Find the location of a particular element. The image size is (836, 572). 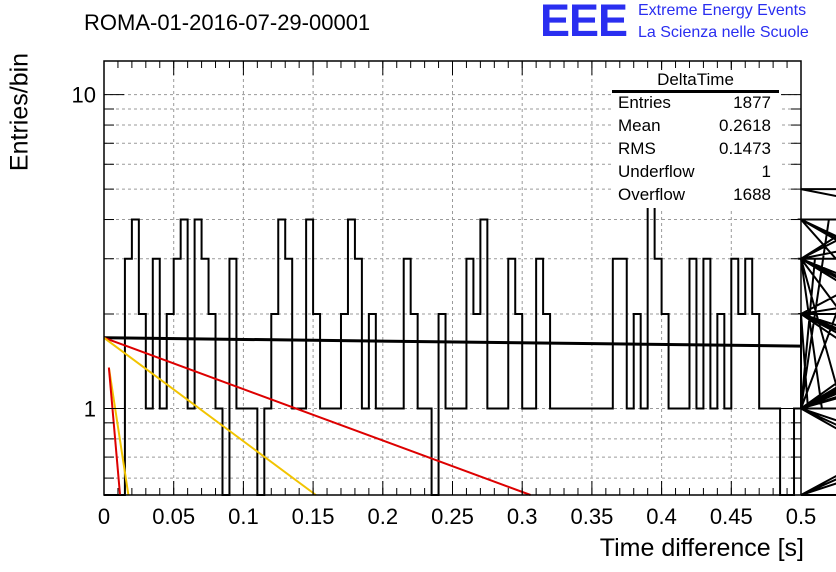

logo-line-1: Extreme Energy Events is located at coordinates (722, 10).